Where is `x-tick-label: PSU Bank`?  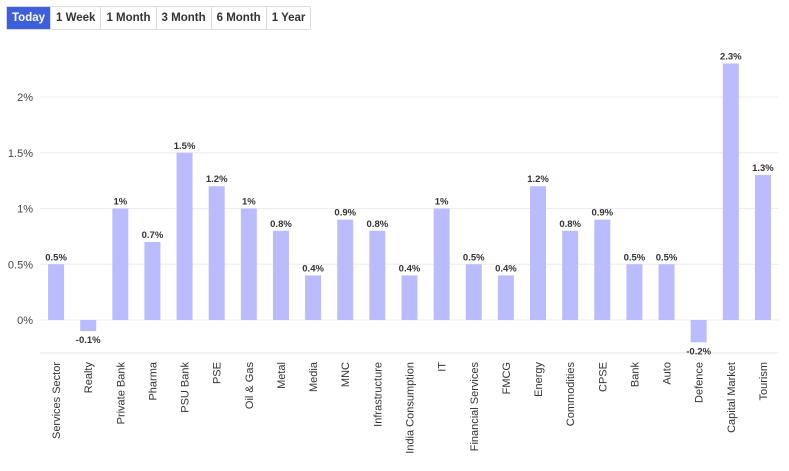 x-tick-label: PSU Bank is located at coordinates (186, 387).